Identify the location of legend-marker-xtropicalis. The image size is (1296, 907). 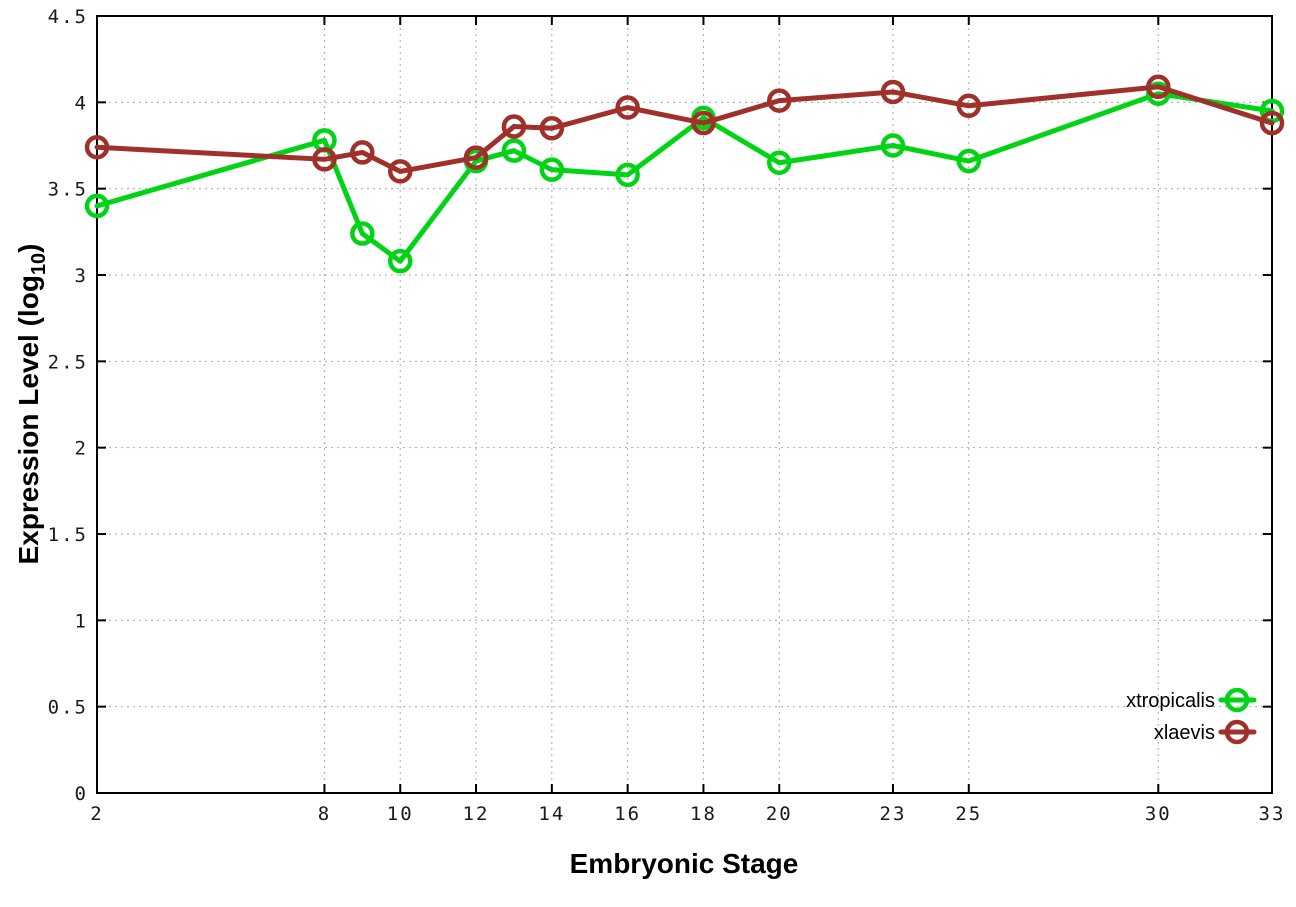
(1237, 700).